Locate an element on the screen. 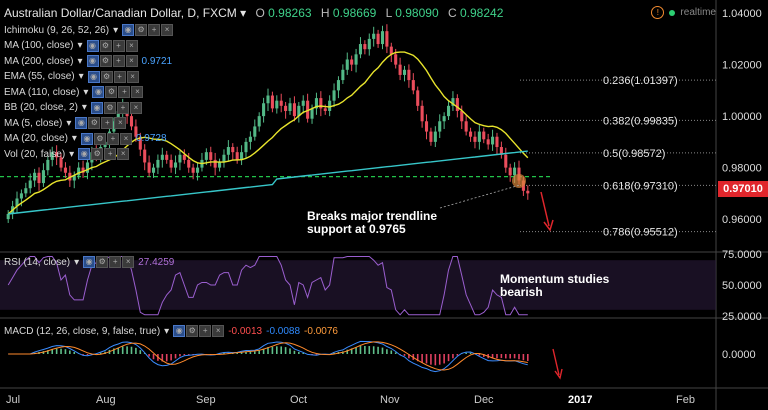  macd-down-arrow-head is located at coordinates (558, 374).